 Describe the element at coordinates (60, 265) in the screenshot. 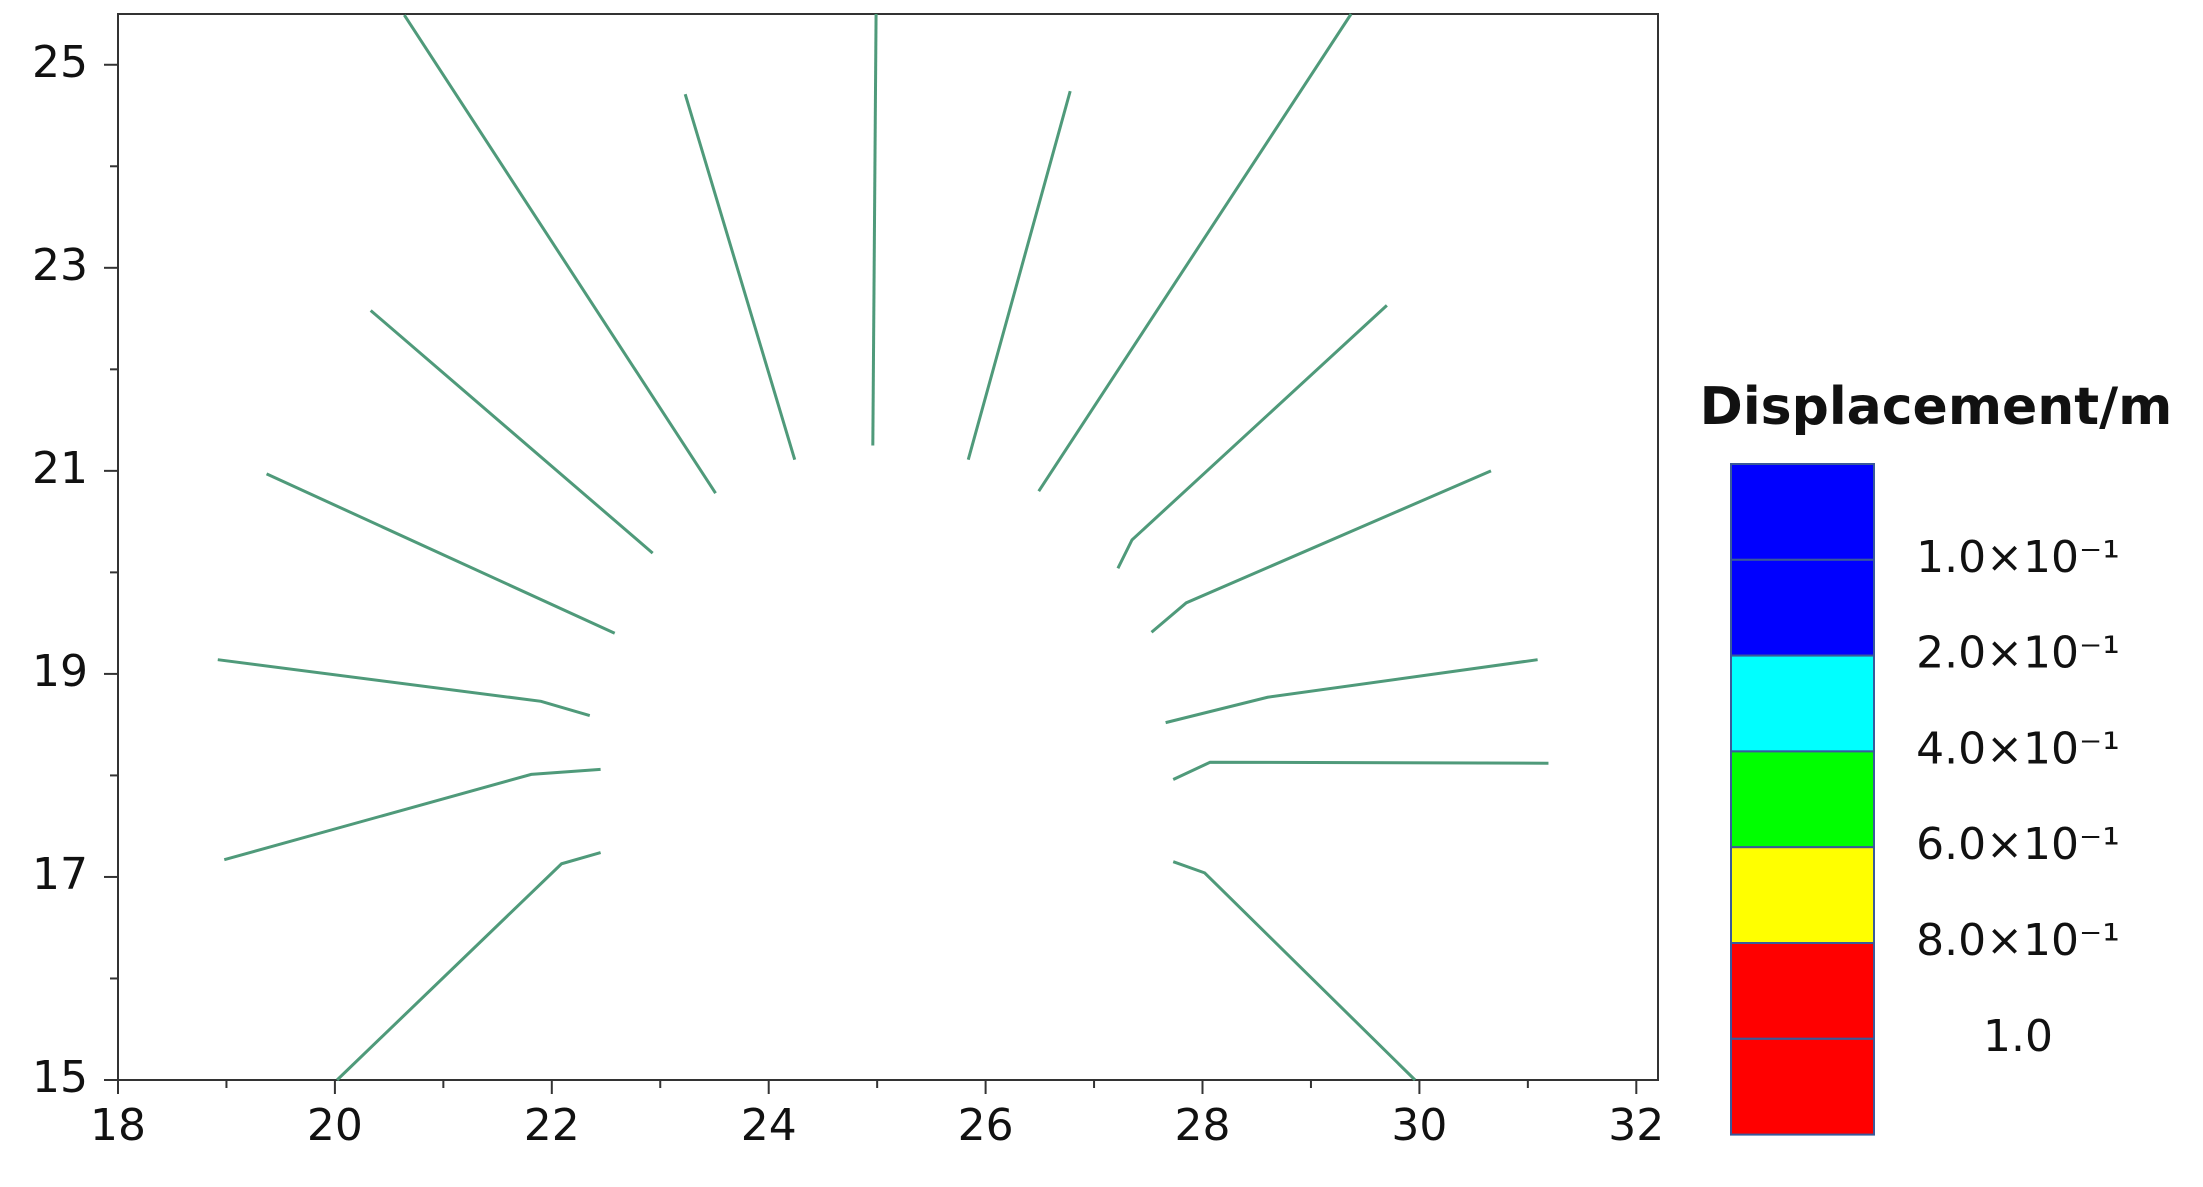

I see `y-tick-label: 23` at that location.